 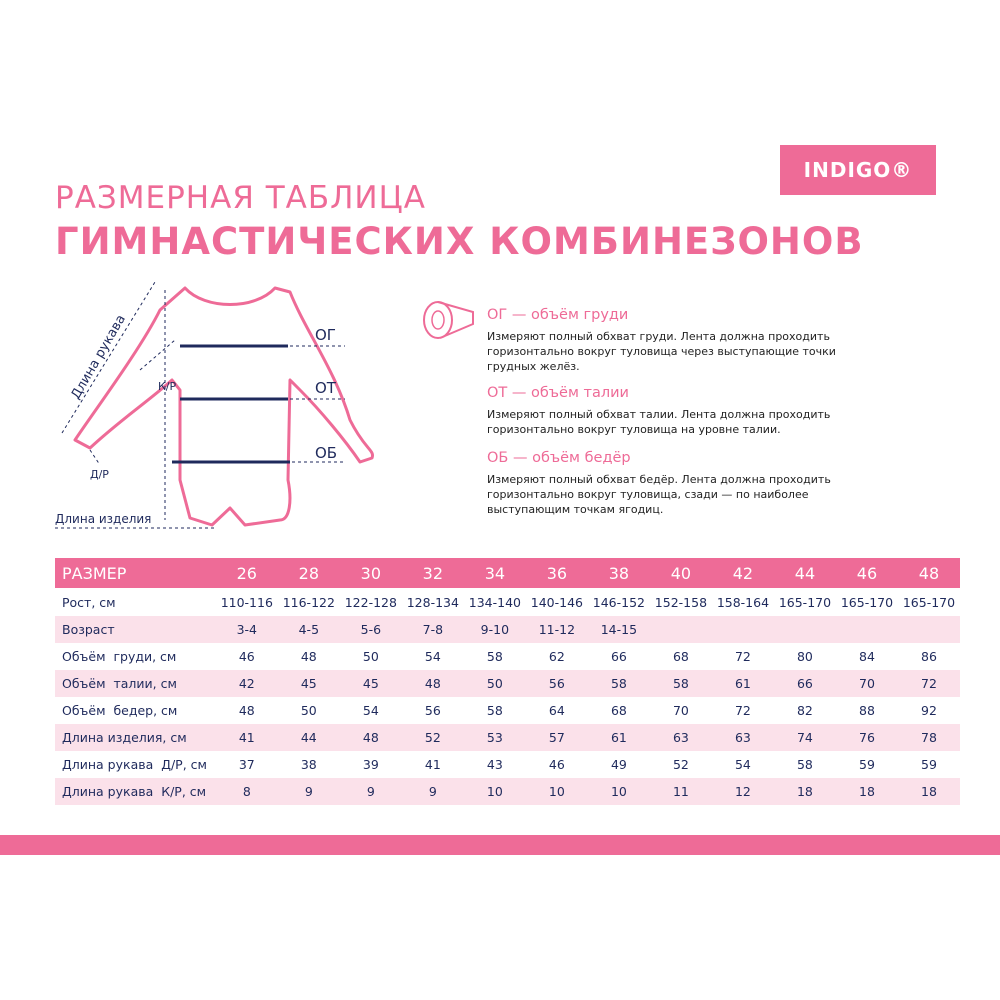 What do you see at coordinates (507, 656) in the screenshot?
I see `table-row: Объём груди, см 46 48 50 54 58 62 66 68 72 80 84 86` at bounding box center [507, 656].